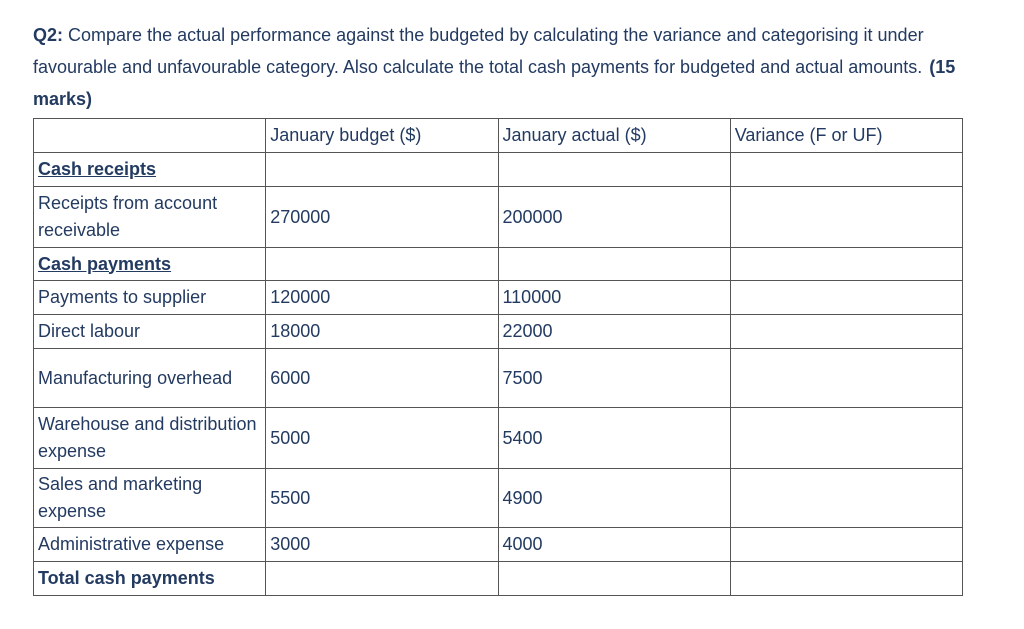 This screenshot has height=629, width=1024. I want to click on budget-cell: 270000, so click(382, 217).